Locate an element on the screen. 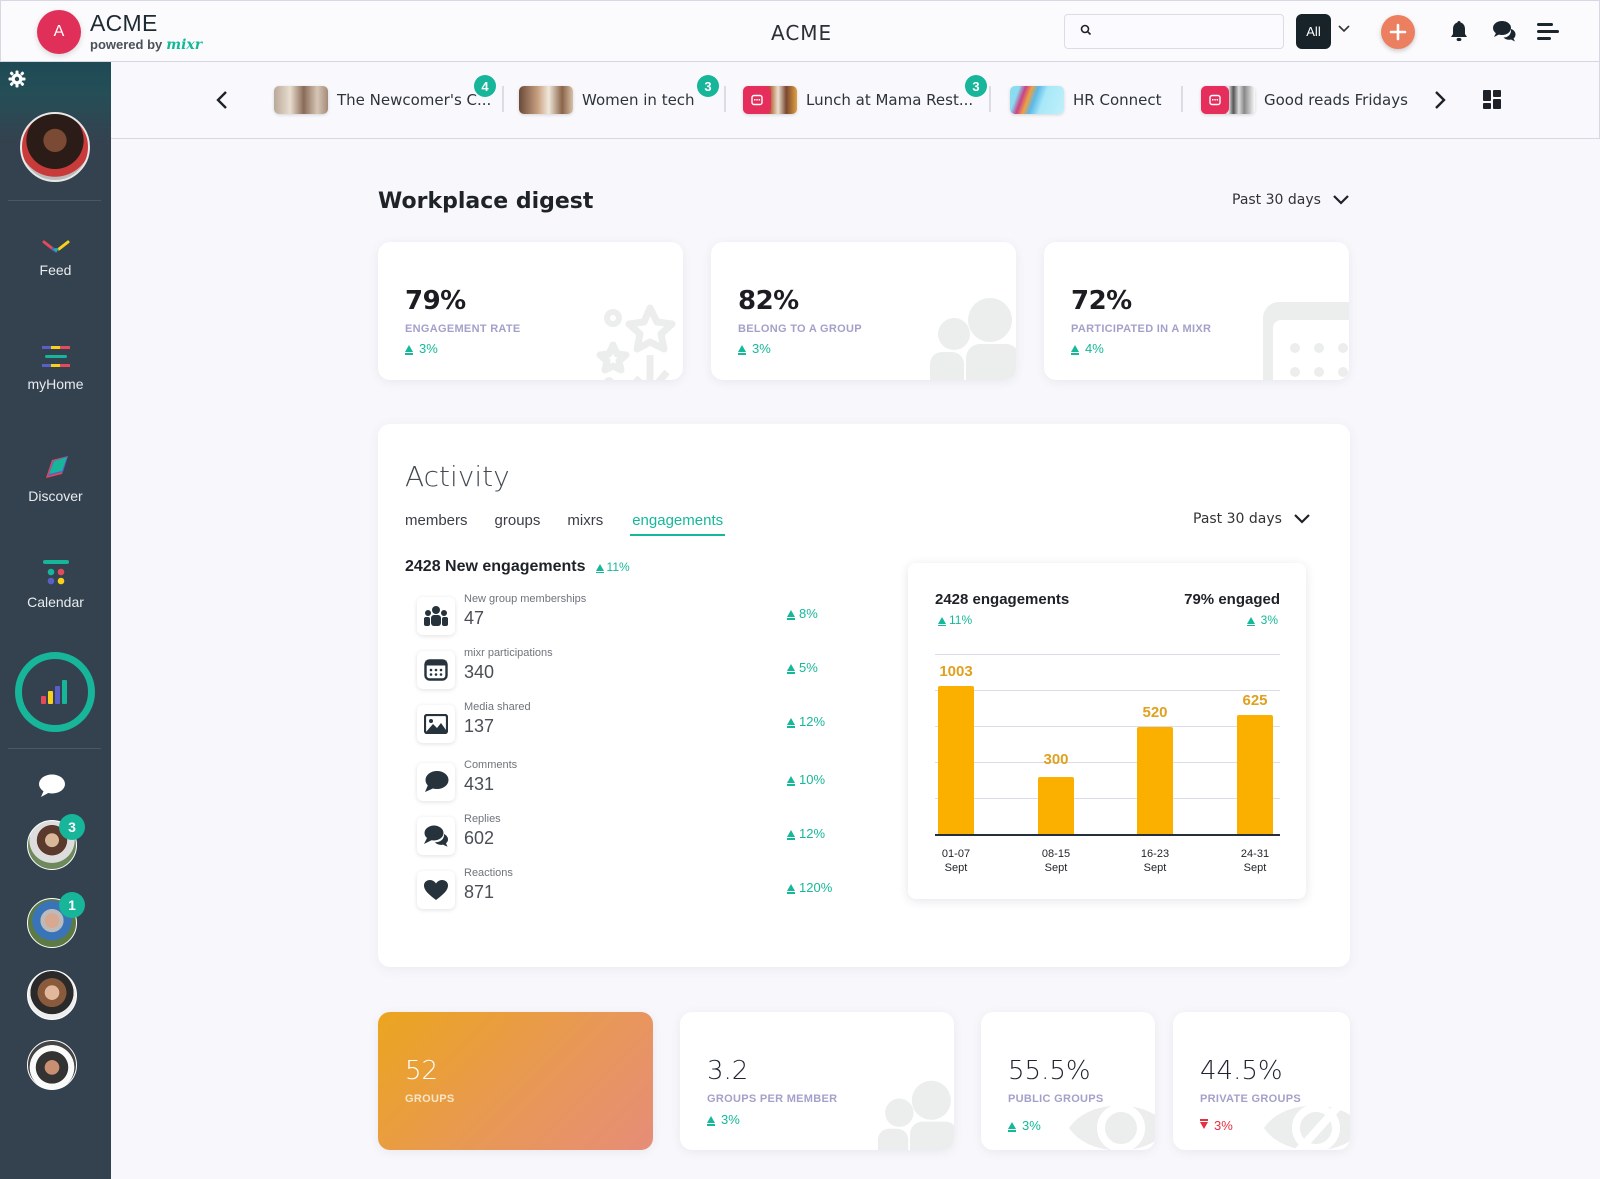 Image resolution: width=1600 pixels, height=1179 pixels. chevron-right-icon is located at coordinates (1440, 100).